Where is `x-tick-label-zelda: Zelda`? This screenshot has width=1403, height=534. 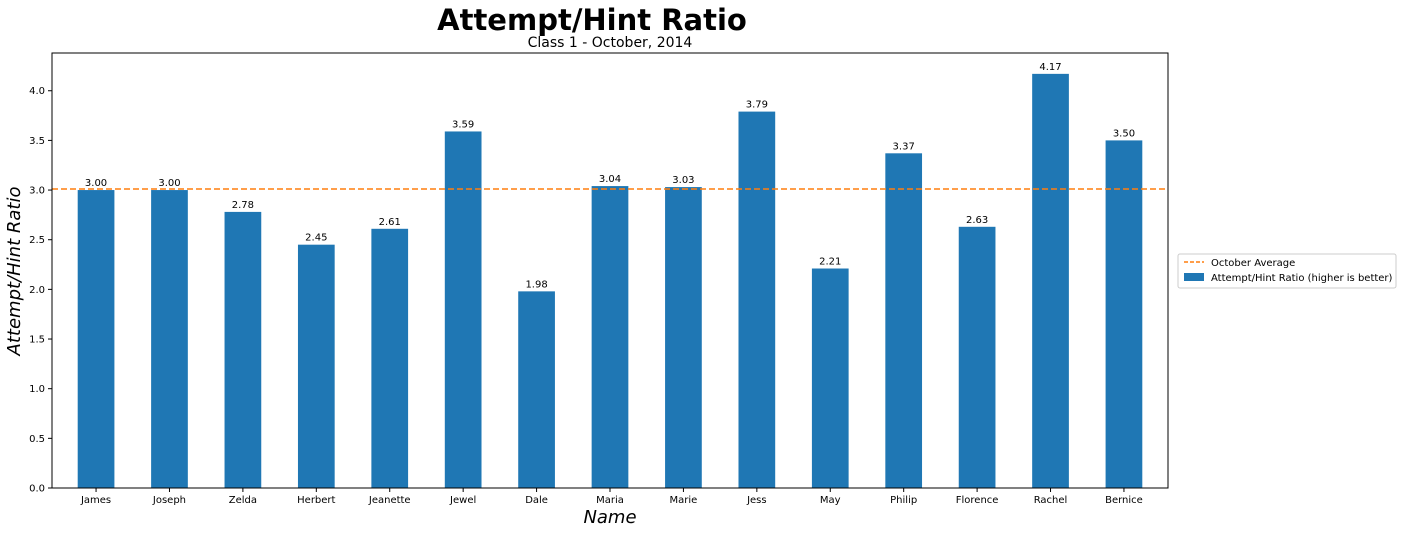 x-tick-label-zelda: Zelda is located at coordinates (243, 500).